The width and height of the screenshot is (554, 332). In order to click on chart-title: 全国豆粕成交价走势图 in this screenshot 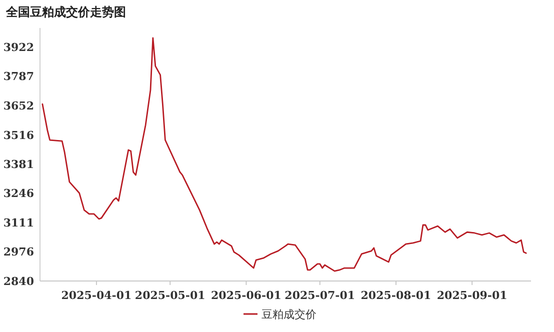, I will do `click(65, 12)`.